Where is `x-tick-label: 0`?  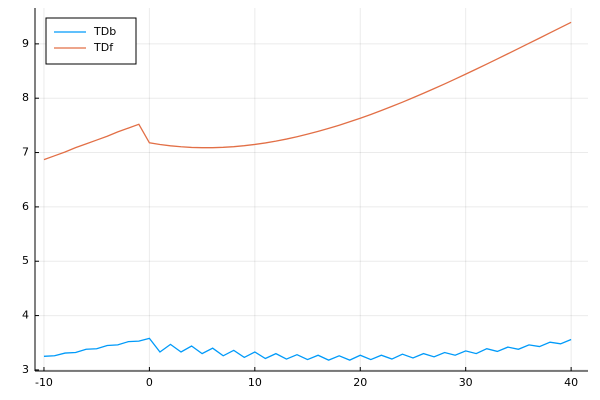 x-tick-label: 0 is located at coordinates (149, 382).